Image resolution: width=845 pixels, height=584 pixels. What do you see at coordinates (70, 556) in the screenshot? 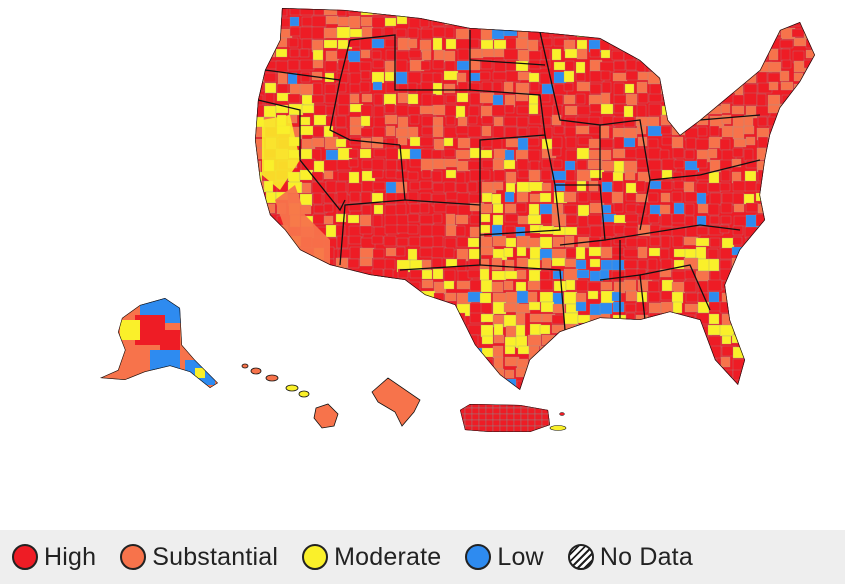
I see `legend-label: High` at bounding box center [70, 556].